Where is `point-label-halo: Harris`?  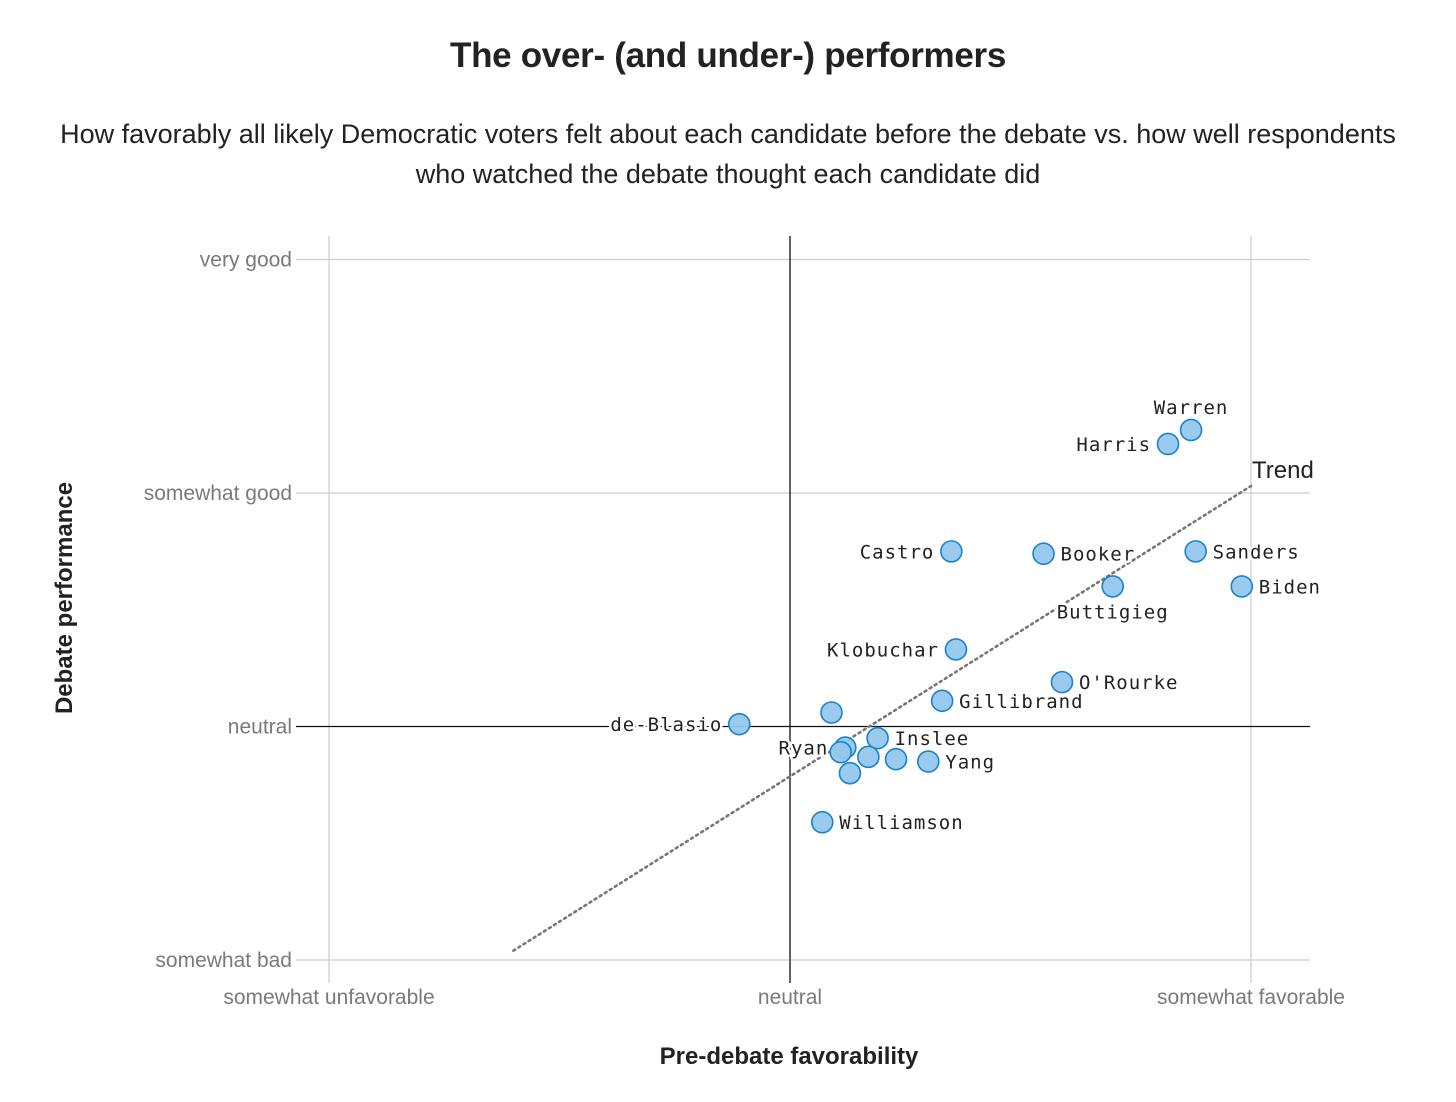 point-label-halo: Harris is located at coordinates (1113, 445).